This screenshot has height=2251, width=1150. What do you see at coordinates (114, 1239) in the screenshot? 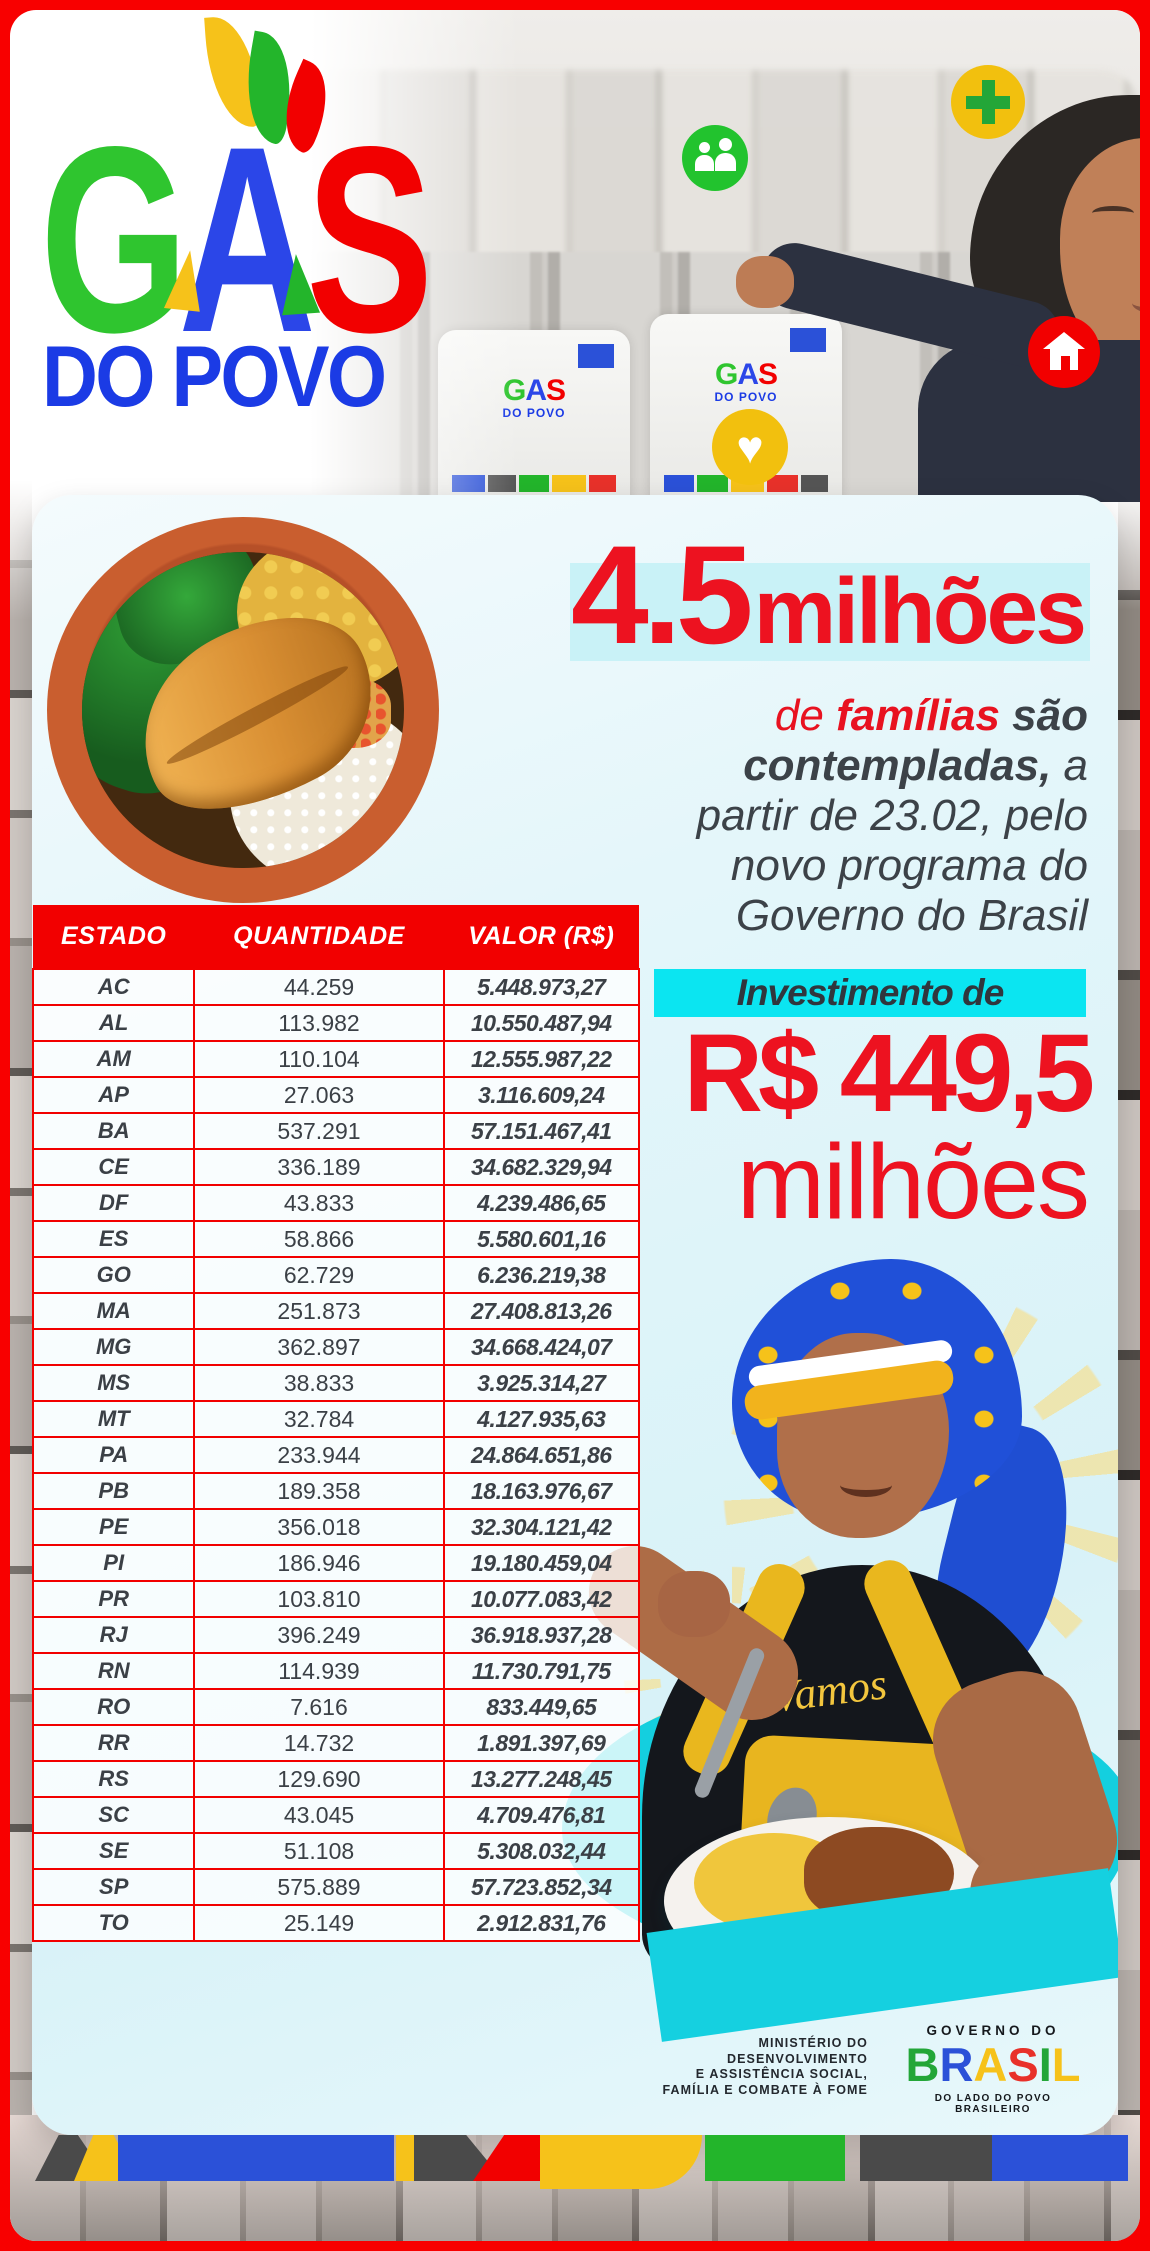
I see `state-cell: ES` at bounding box center [114, 1239].